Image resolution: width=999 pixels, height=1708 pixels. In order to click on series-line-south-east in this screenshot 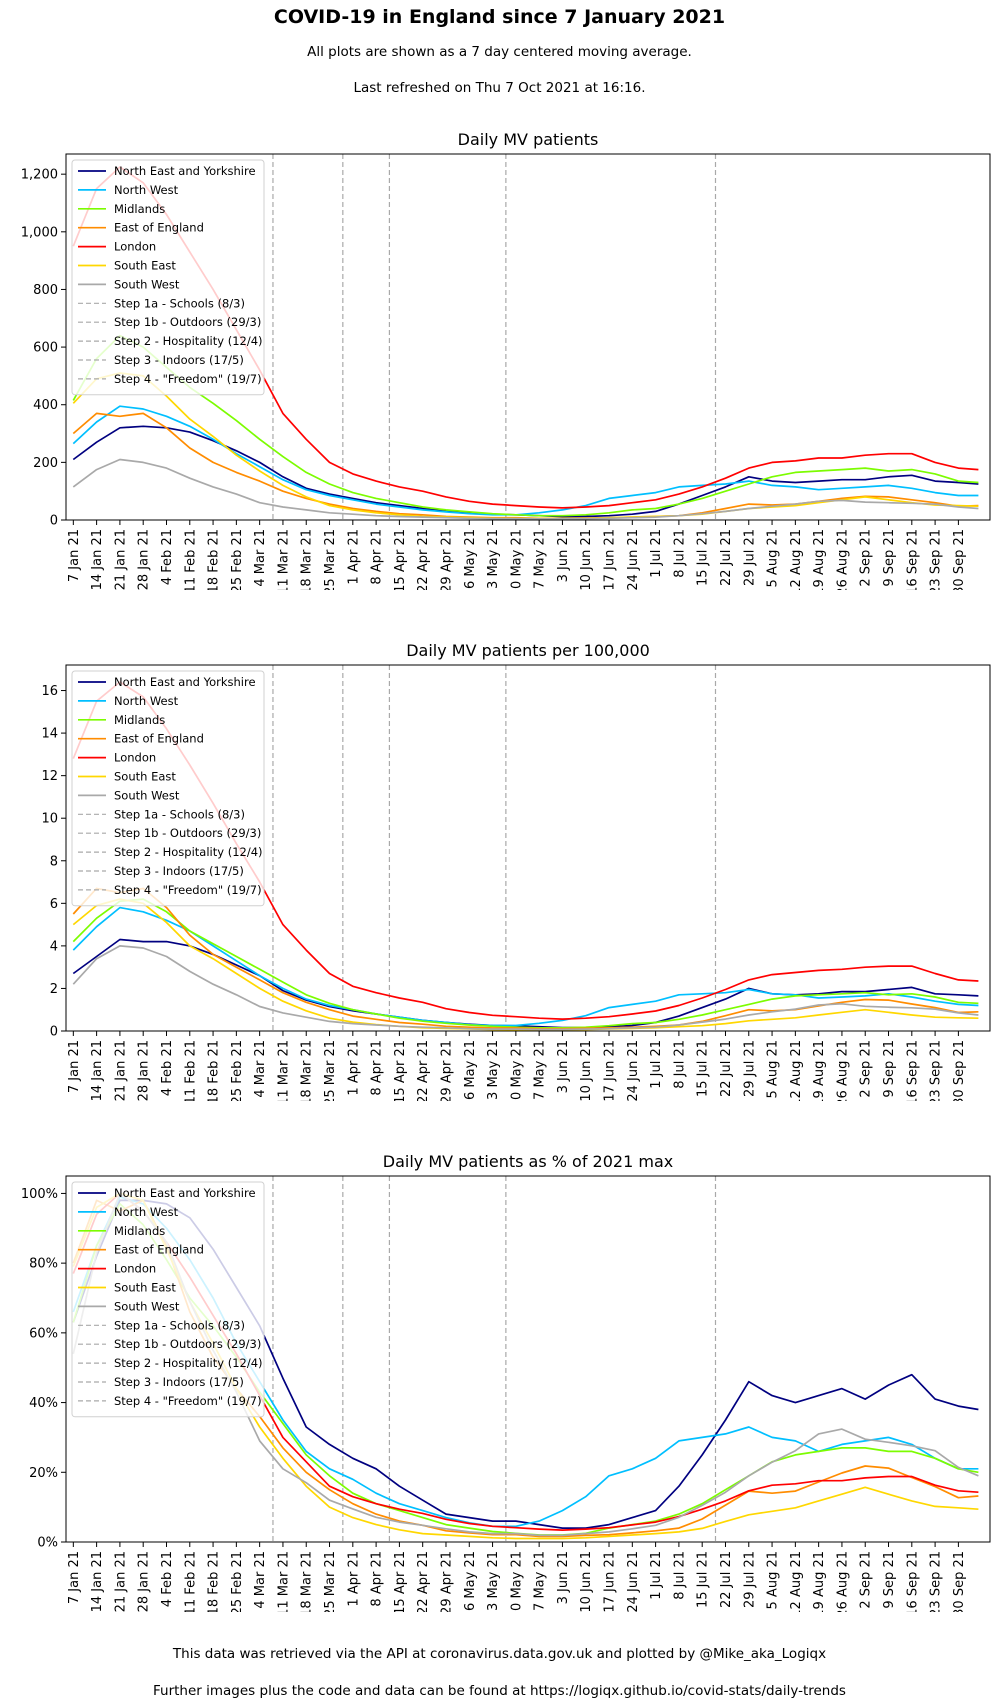, I will do `click(525, 964)`.